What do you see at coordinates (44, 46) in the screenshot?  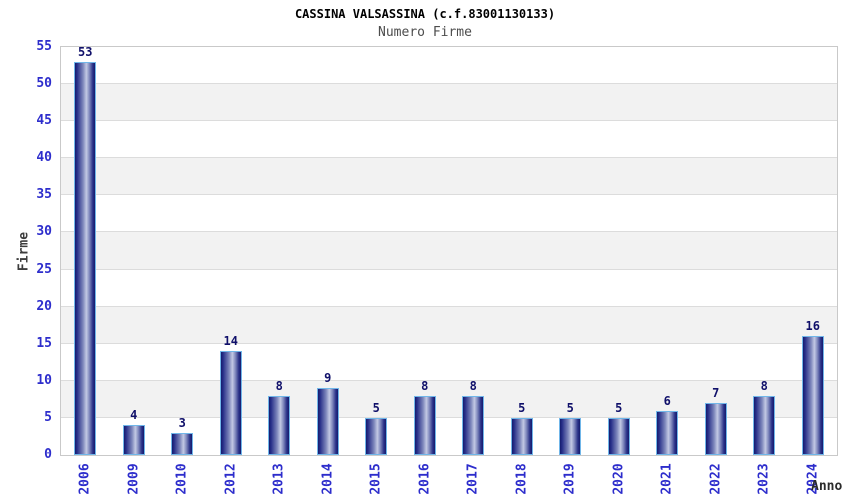 I see `y-tick-label: 55` at bounding box center [44, 46].